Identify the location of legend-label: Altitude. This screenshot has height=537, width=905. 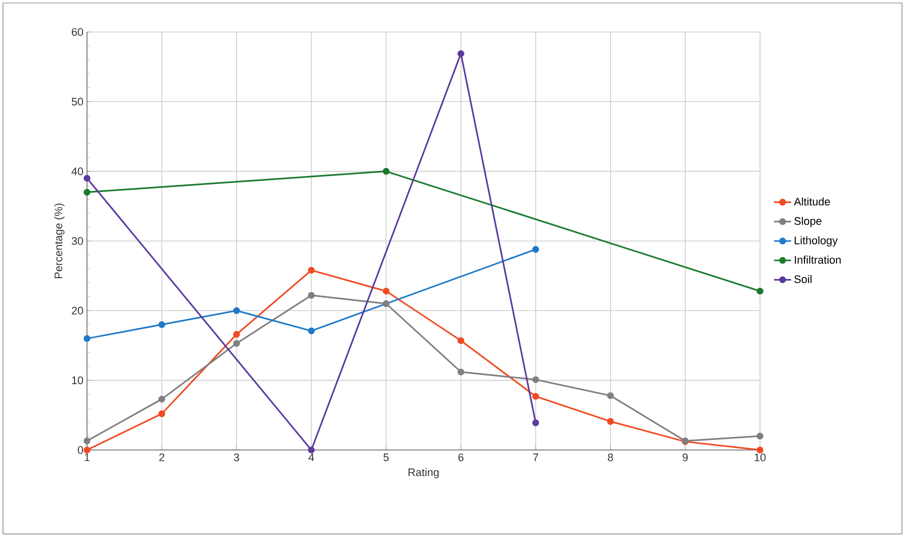
(812, 201).